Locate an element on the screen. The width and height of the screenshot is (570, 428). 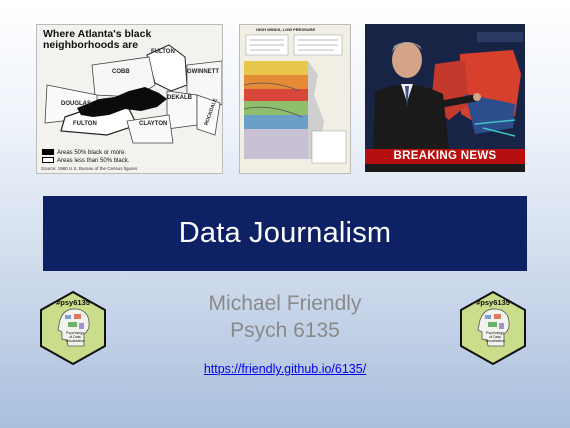
weather-headline: HIGH WINDS, LOW PRESSURE is located at coordinates (286, 29).